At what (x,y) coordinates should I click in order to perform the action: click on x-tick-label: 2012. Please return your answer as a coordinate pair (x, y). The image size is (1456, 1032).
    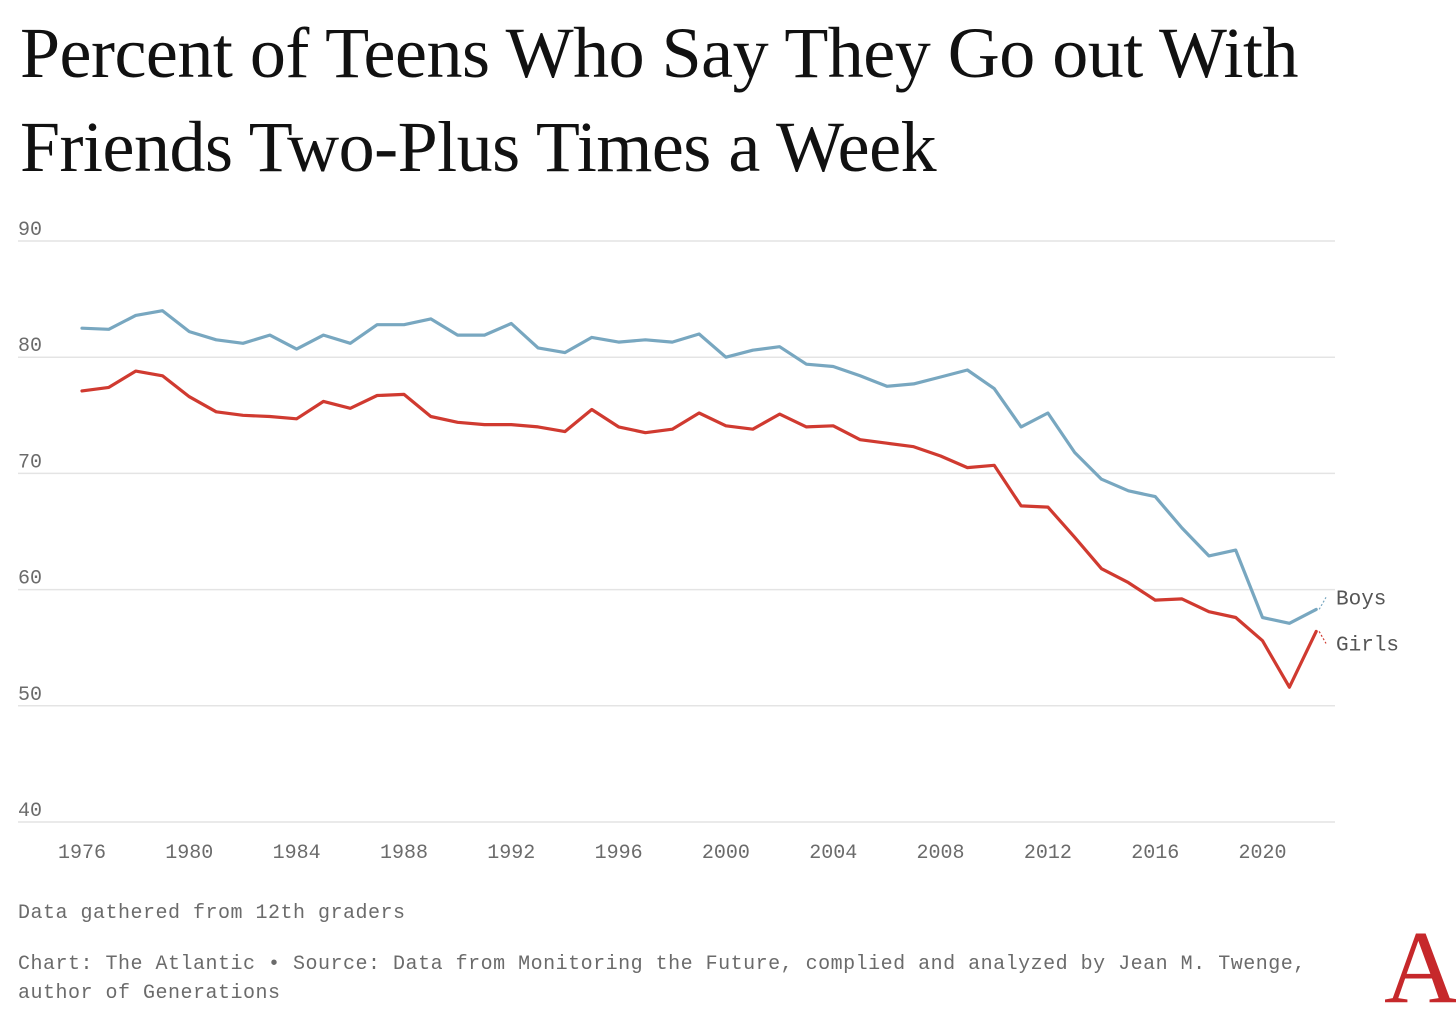
    Looking at the image, I should click on (1048, 853).